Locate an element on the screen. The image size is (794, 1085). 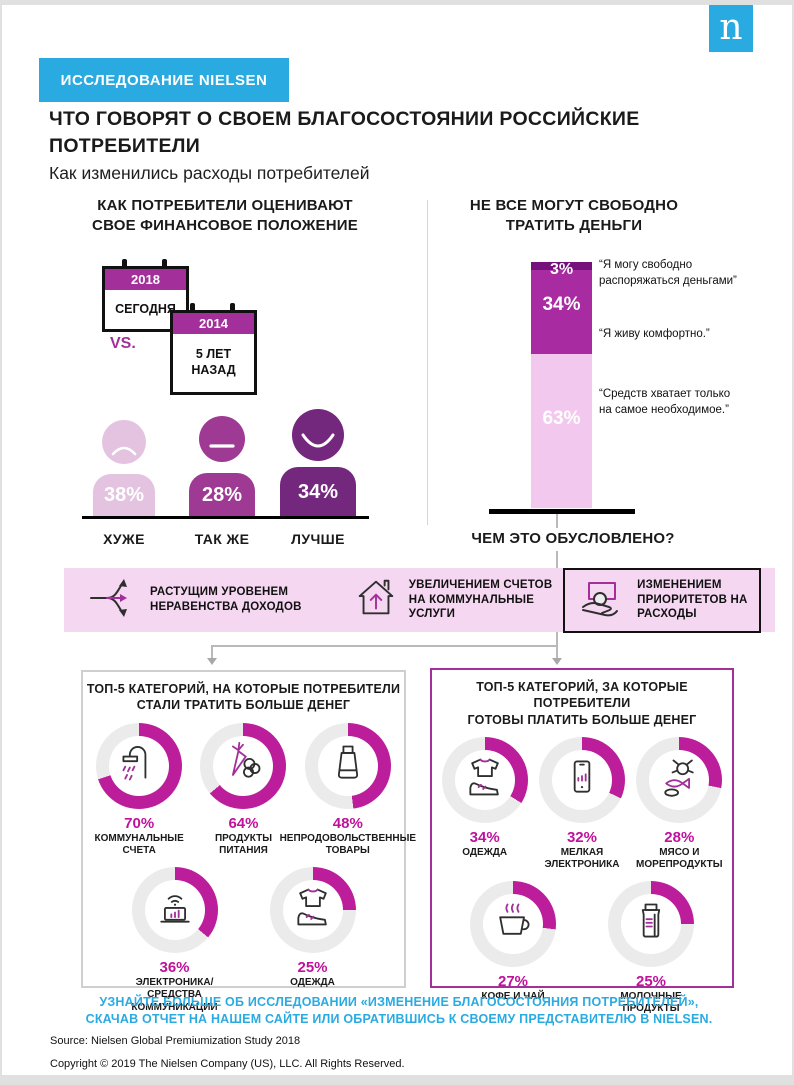
figures-baseline is located at coordinates (225, 517).